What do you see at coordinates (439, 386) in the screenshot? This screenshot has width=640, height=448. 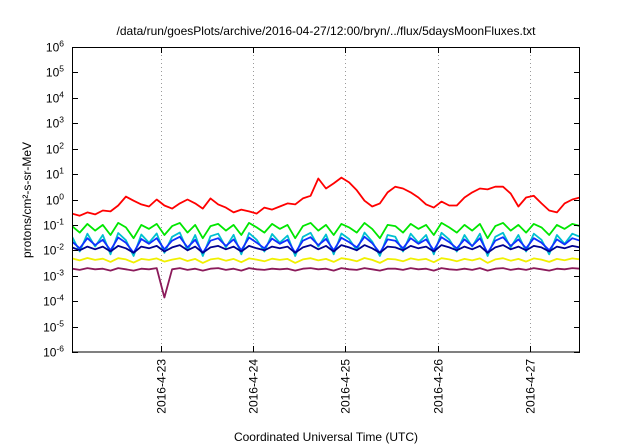 I see `x-tick-label: 2016-4-26` at bounding box center [439, 386].